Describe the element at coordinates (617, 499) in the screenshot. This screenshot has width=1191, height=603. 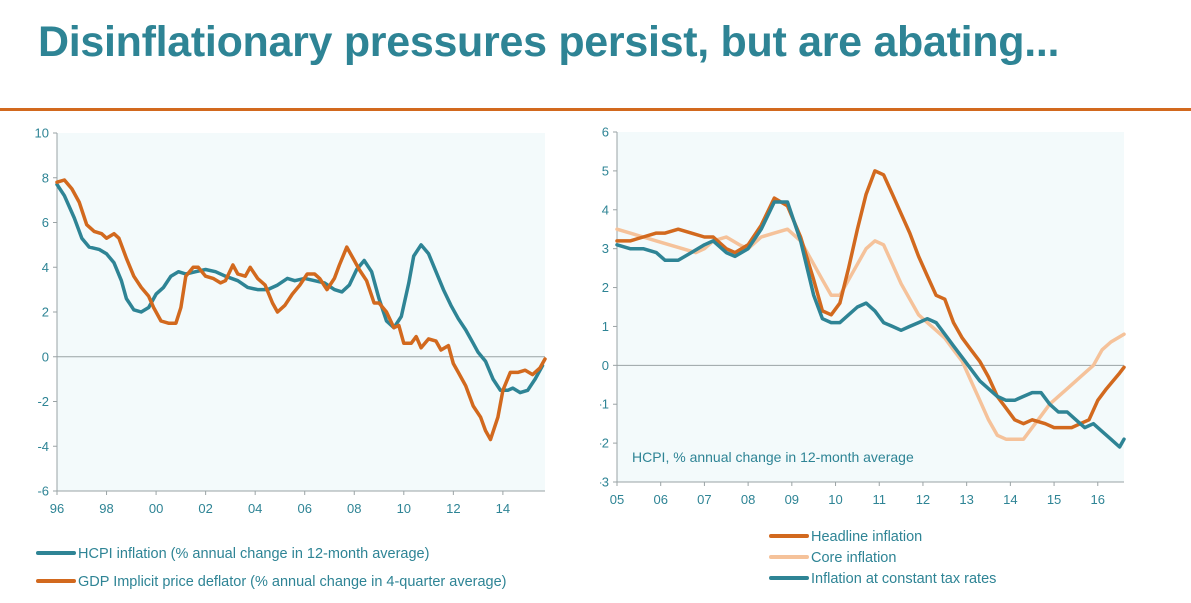
I see `right-chart-x-tick-label: 05` at that location.